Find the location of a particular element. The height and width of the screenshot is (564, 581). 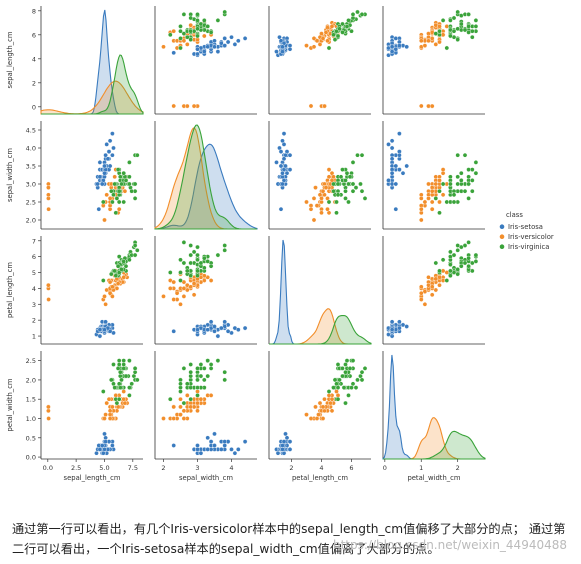

y-tick-label: 4 is located at coordinates (34, 289).